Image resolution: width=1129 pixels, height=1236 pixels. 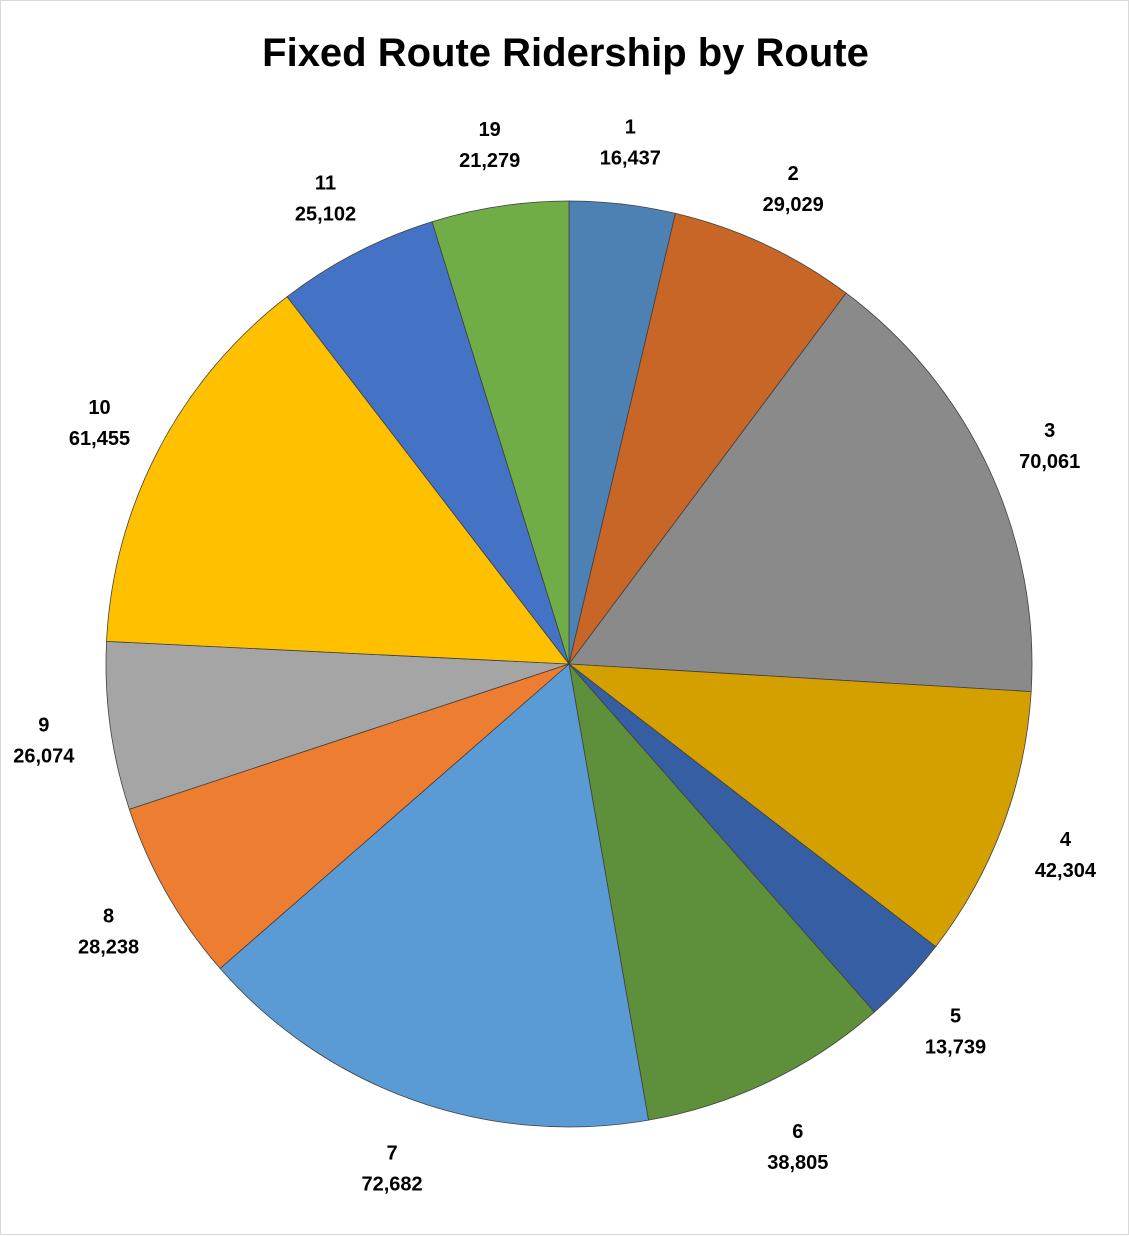 What do you see at coordinates (489, 161) in the screenshot?
I see `data-label-value-route-19: 21,279` at bounding box center [489, 161].